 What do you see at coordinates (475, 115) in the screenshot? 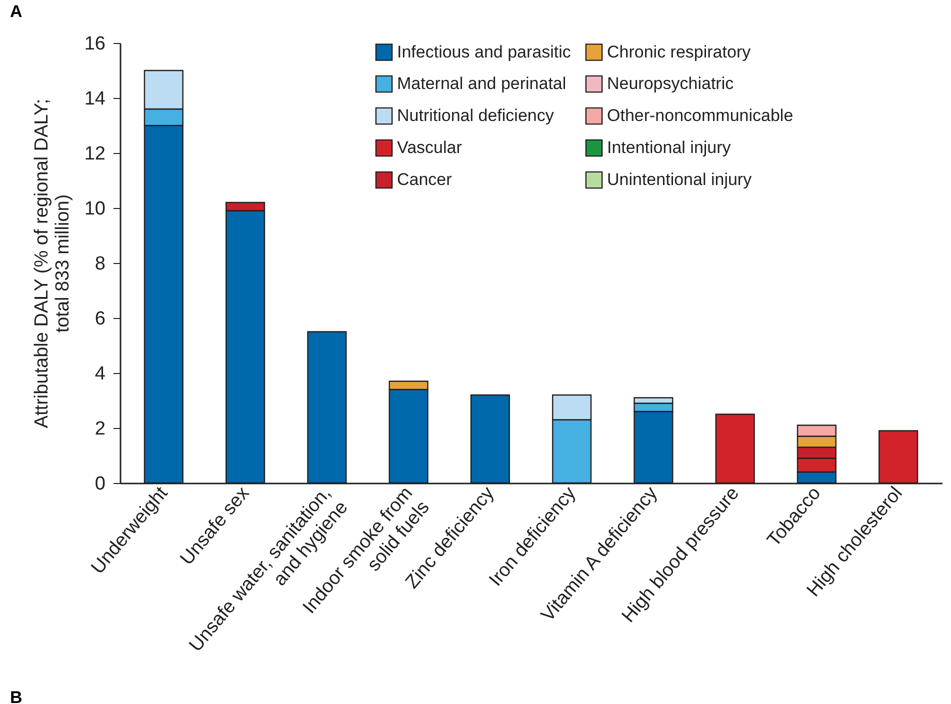
I see `legend-label: Nutritional deficiency` at bounding box center [475, 115].